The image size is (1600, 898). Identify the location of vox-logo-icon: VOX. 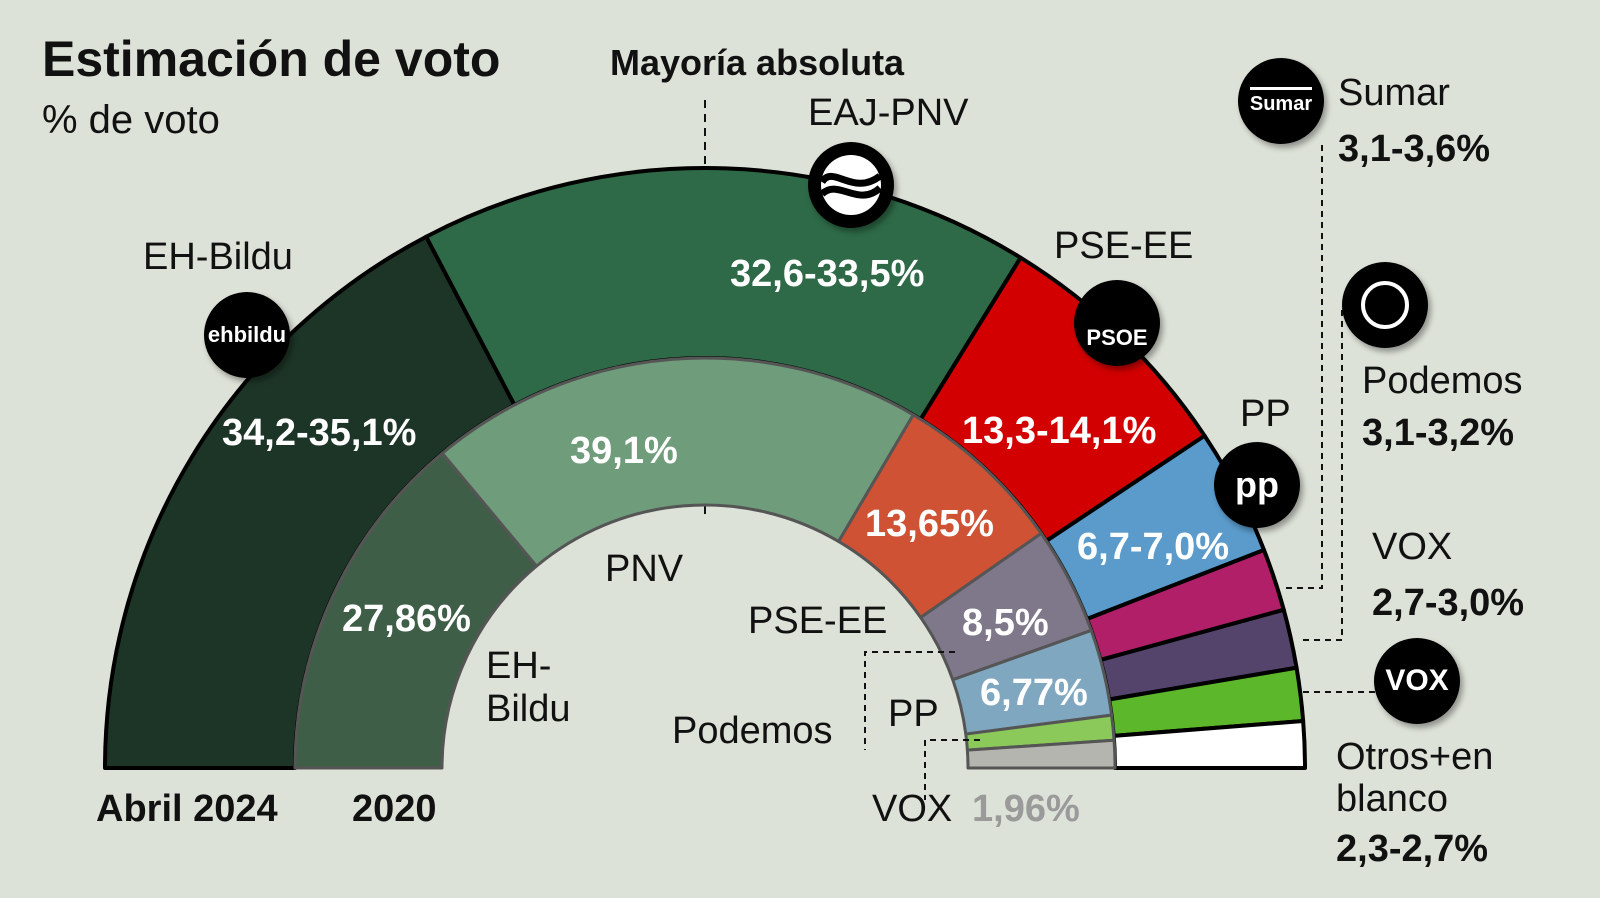
(1417, 681).